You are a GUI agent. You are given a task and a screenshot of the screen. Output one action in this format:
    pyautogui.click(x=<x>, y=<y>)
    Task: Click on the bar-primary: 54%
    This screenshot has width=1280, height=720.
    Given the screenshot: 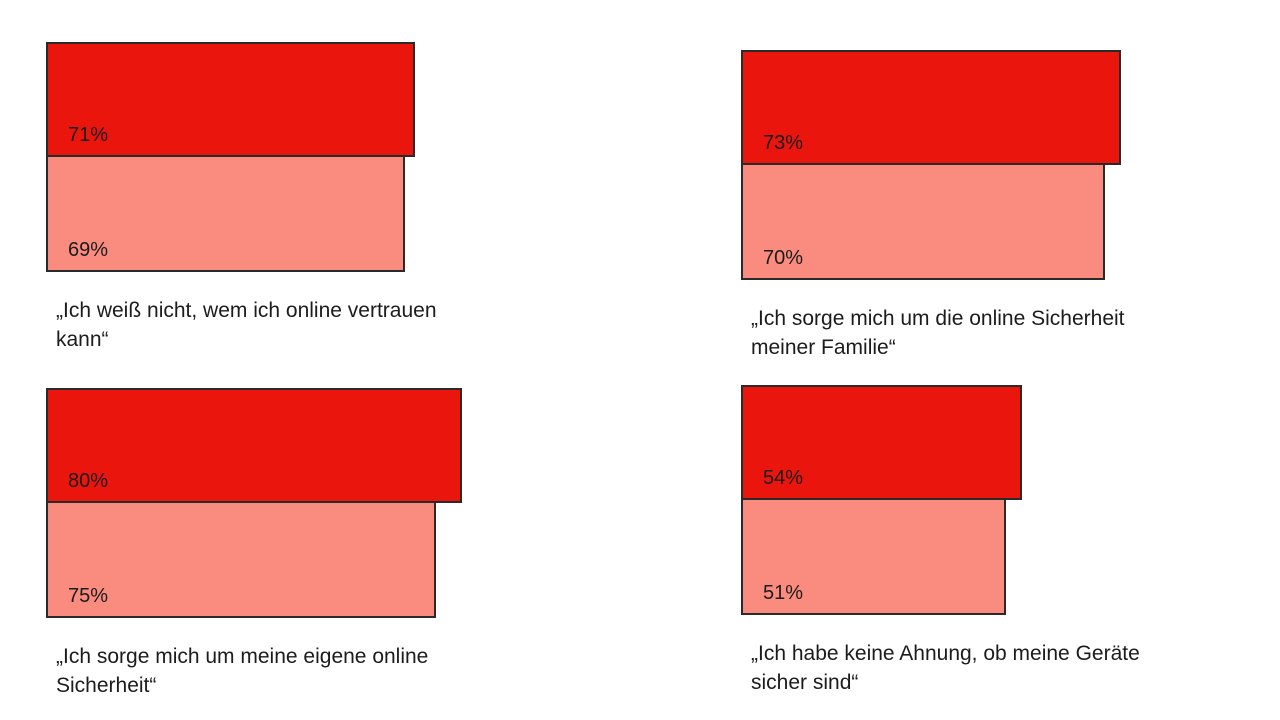 What is the action you would take?
    pyautogui.click(x=881, y=442)
    